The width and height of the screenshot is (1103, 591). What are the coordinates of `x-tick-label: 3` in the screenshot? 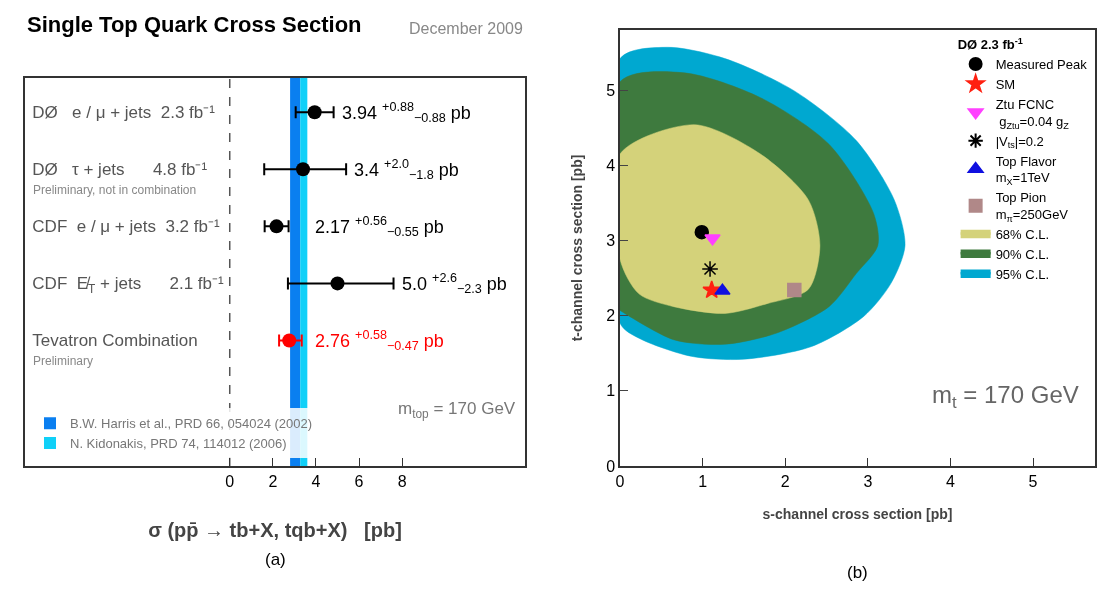 It's located at (868, 481).